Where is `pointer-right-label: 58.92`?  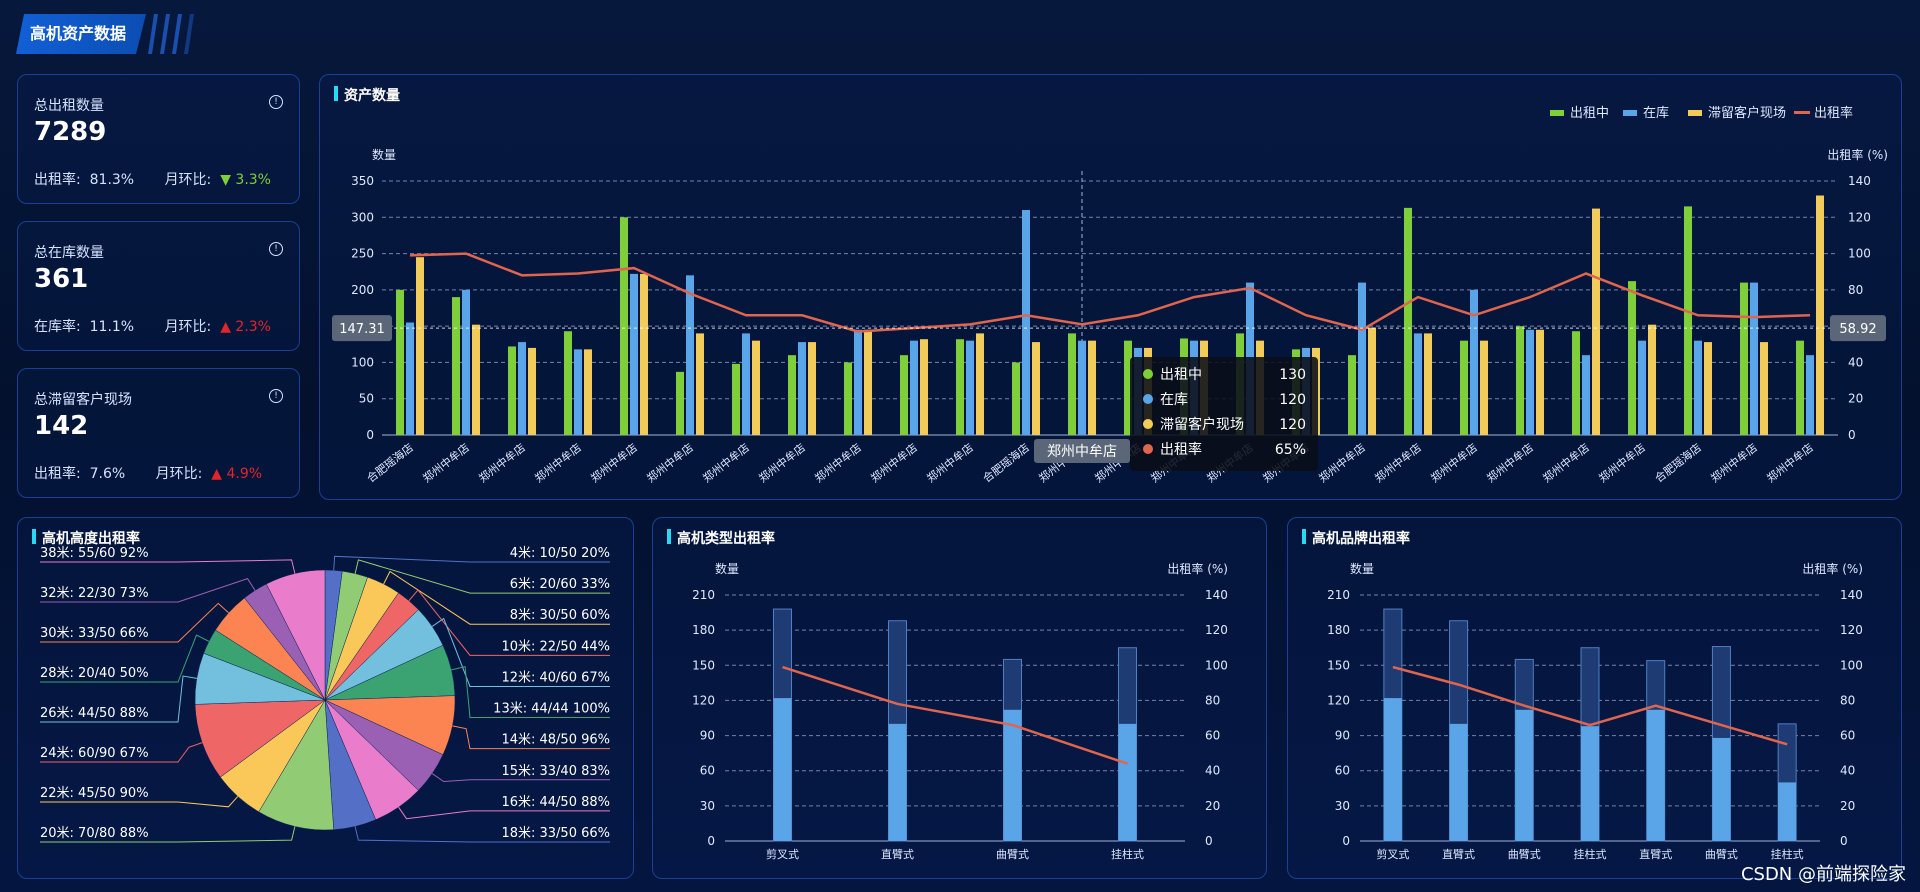 pointer-right-label: 58.92 is located at coordinates (1857, 329).